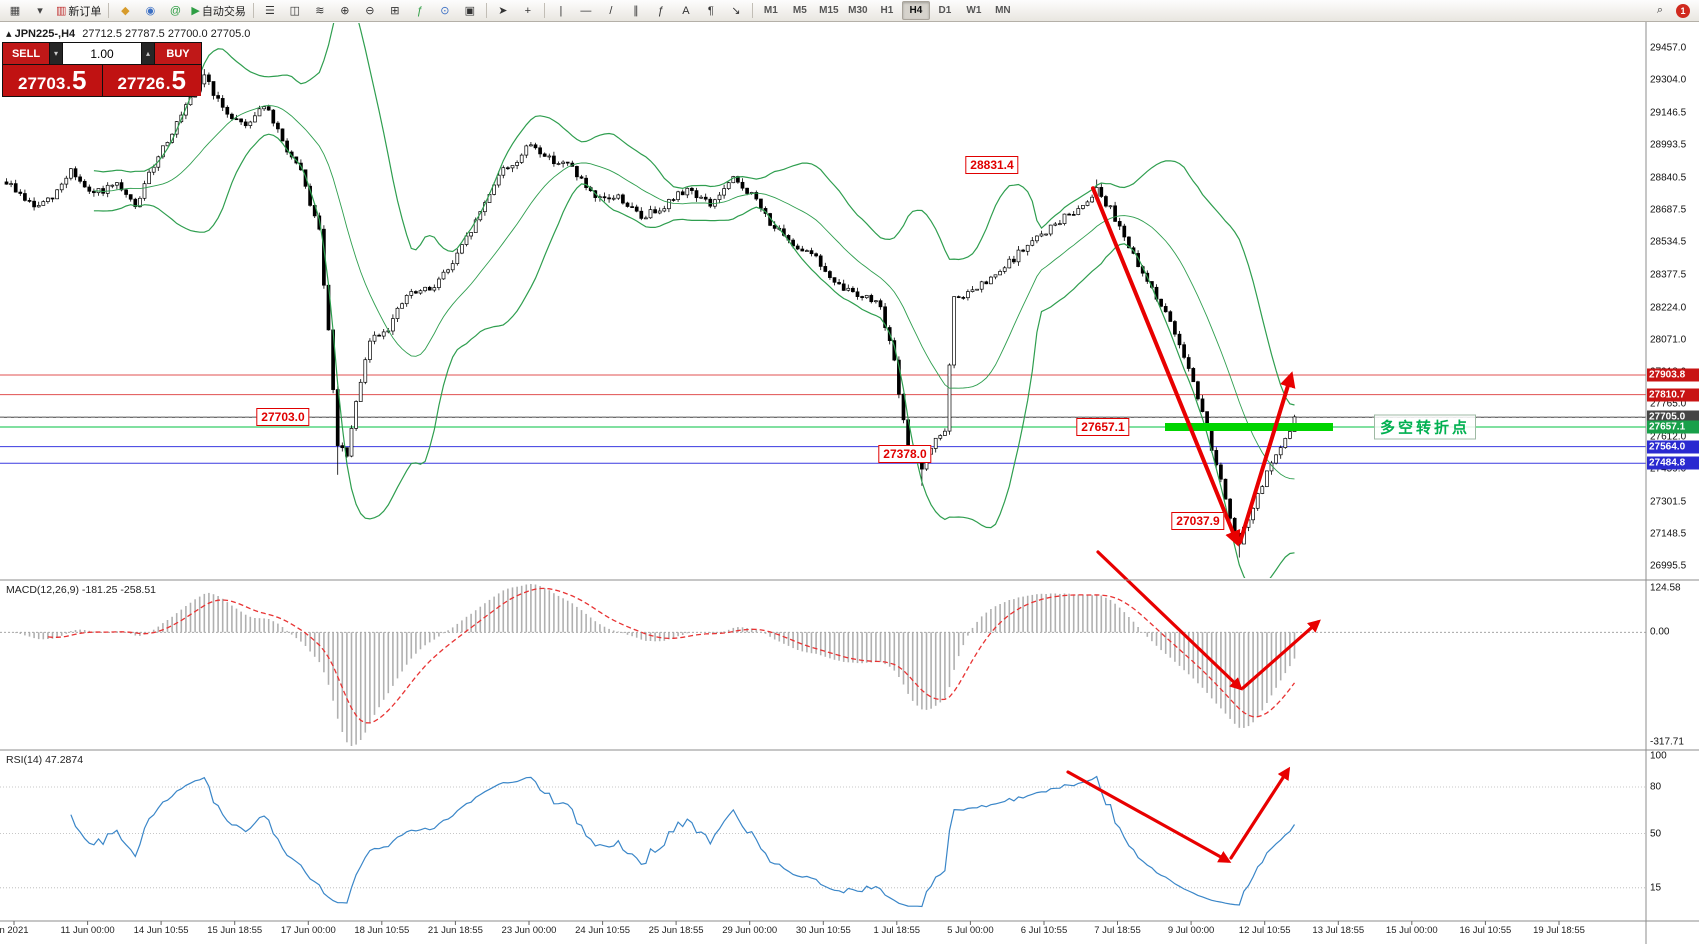  Describe the element at coordinates (178, 53) in the screenshot. I see `buy-button: BUY` at that location.